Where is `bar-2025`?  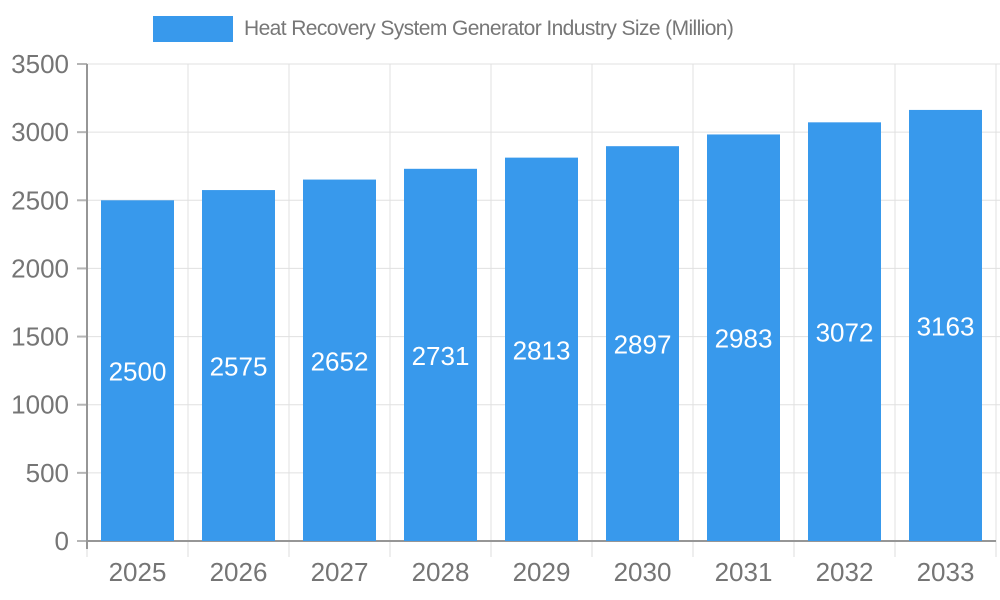 bar-2025 is located at coordinates (137, 371).